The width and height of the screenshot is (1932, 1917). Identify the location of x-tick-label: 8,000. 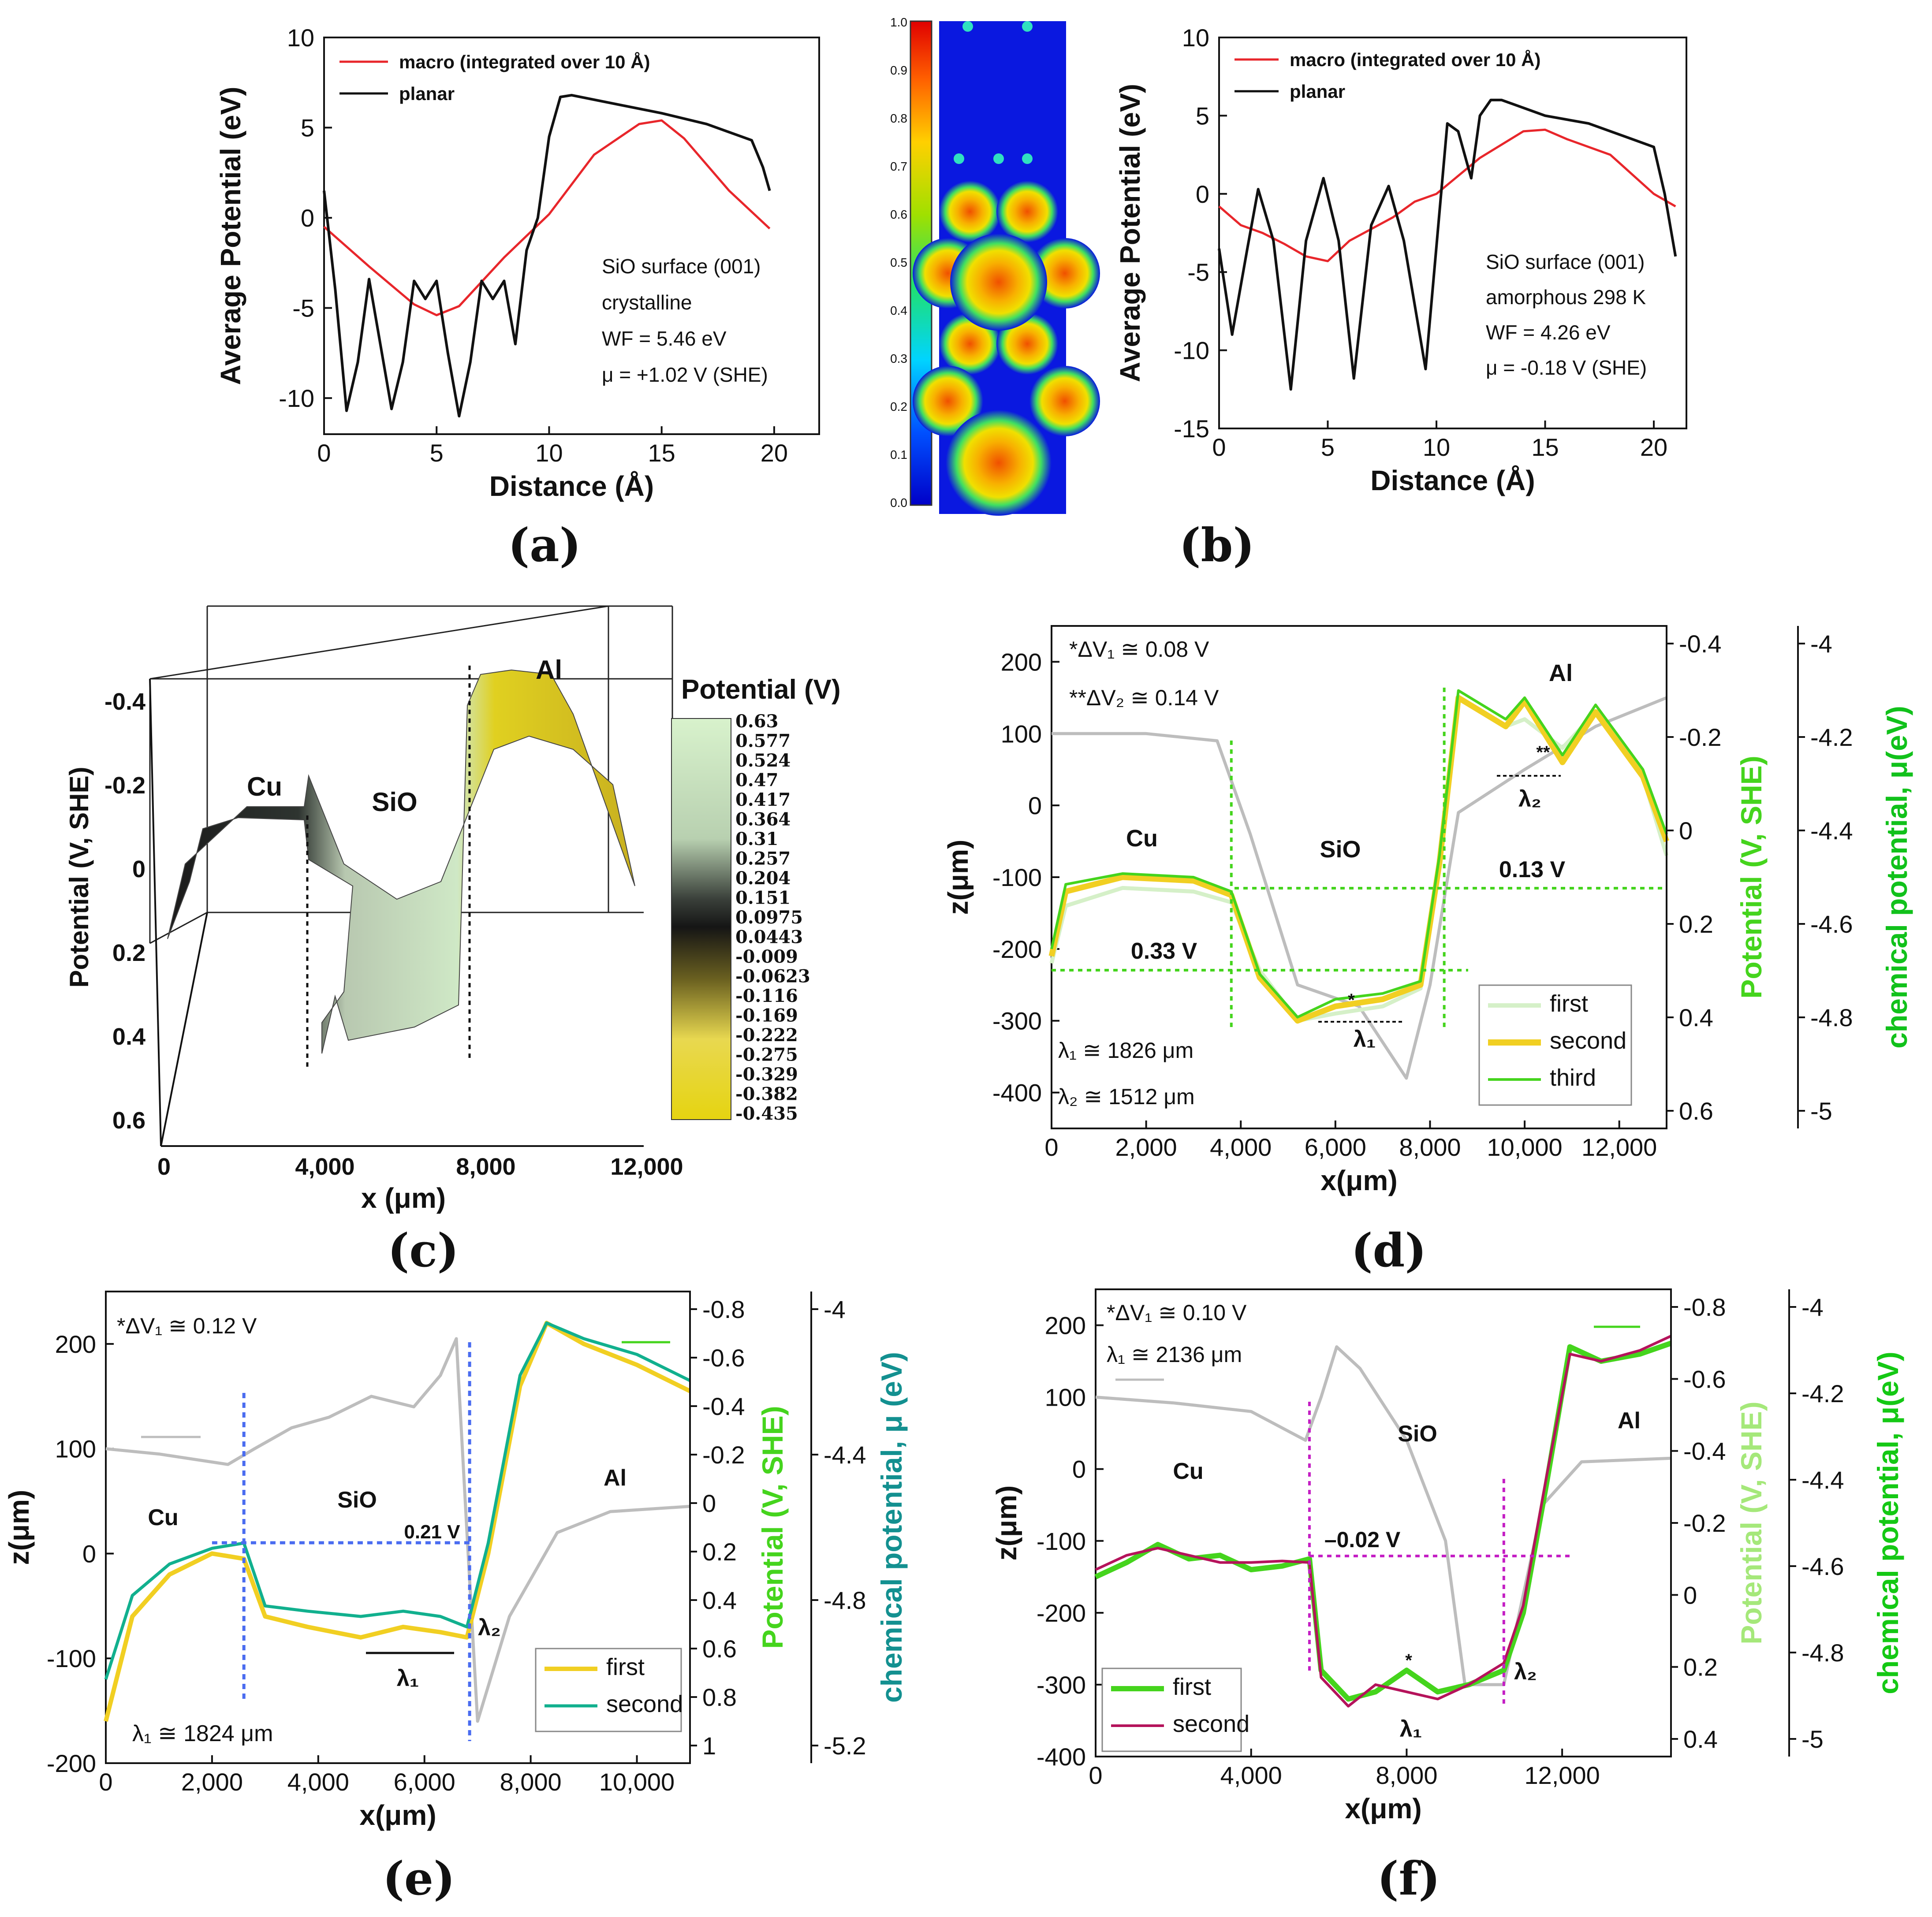
(485, 1167).